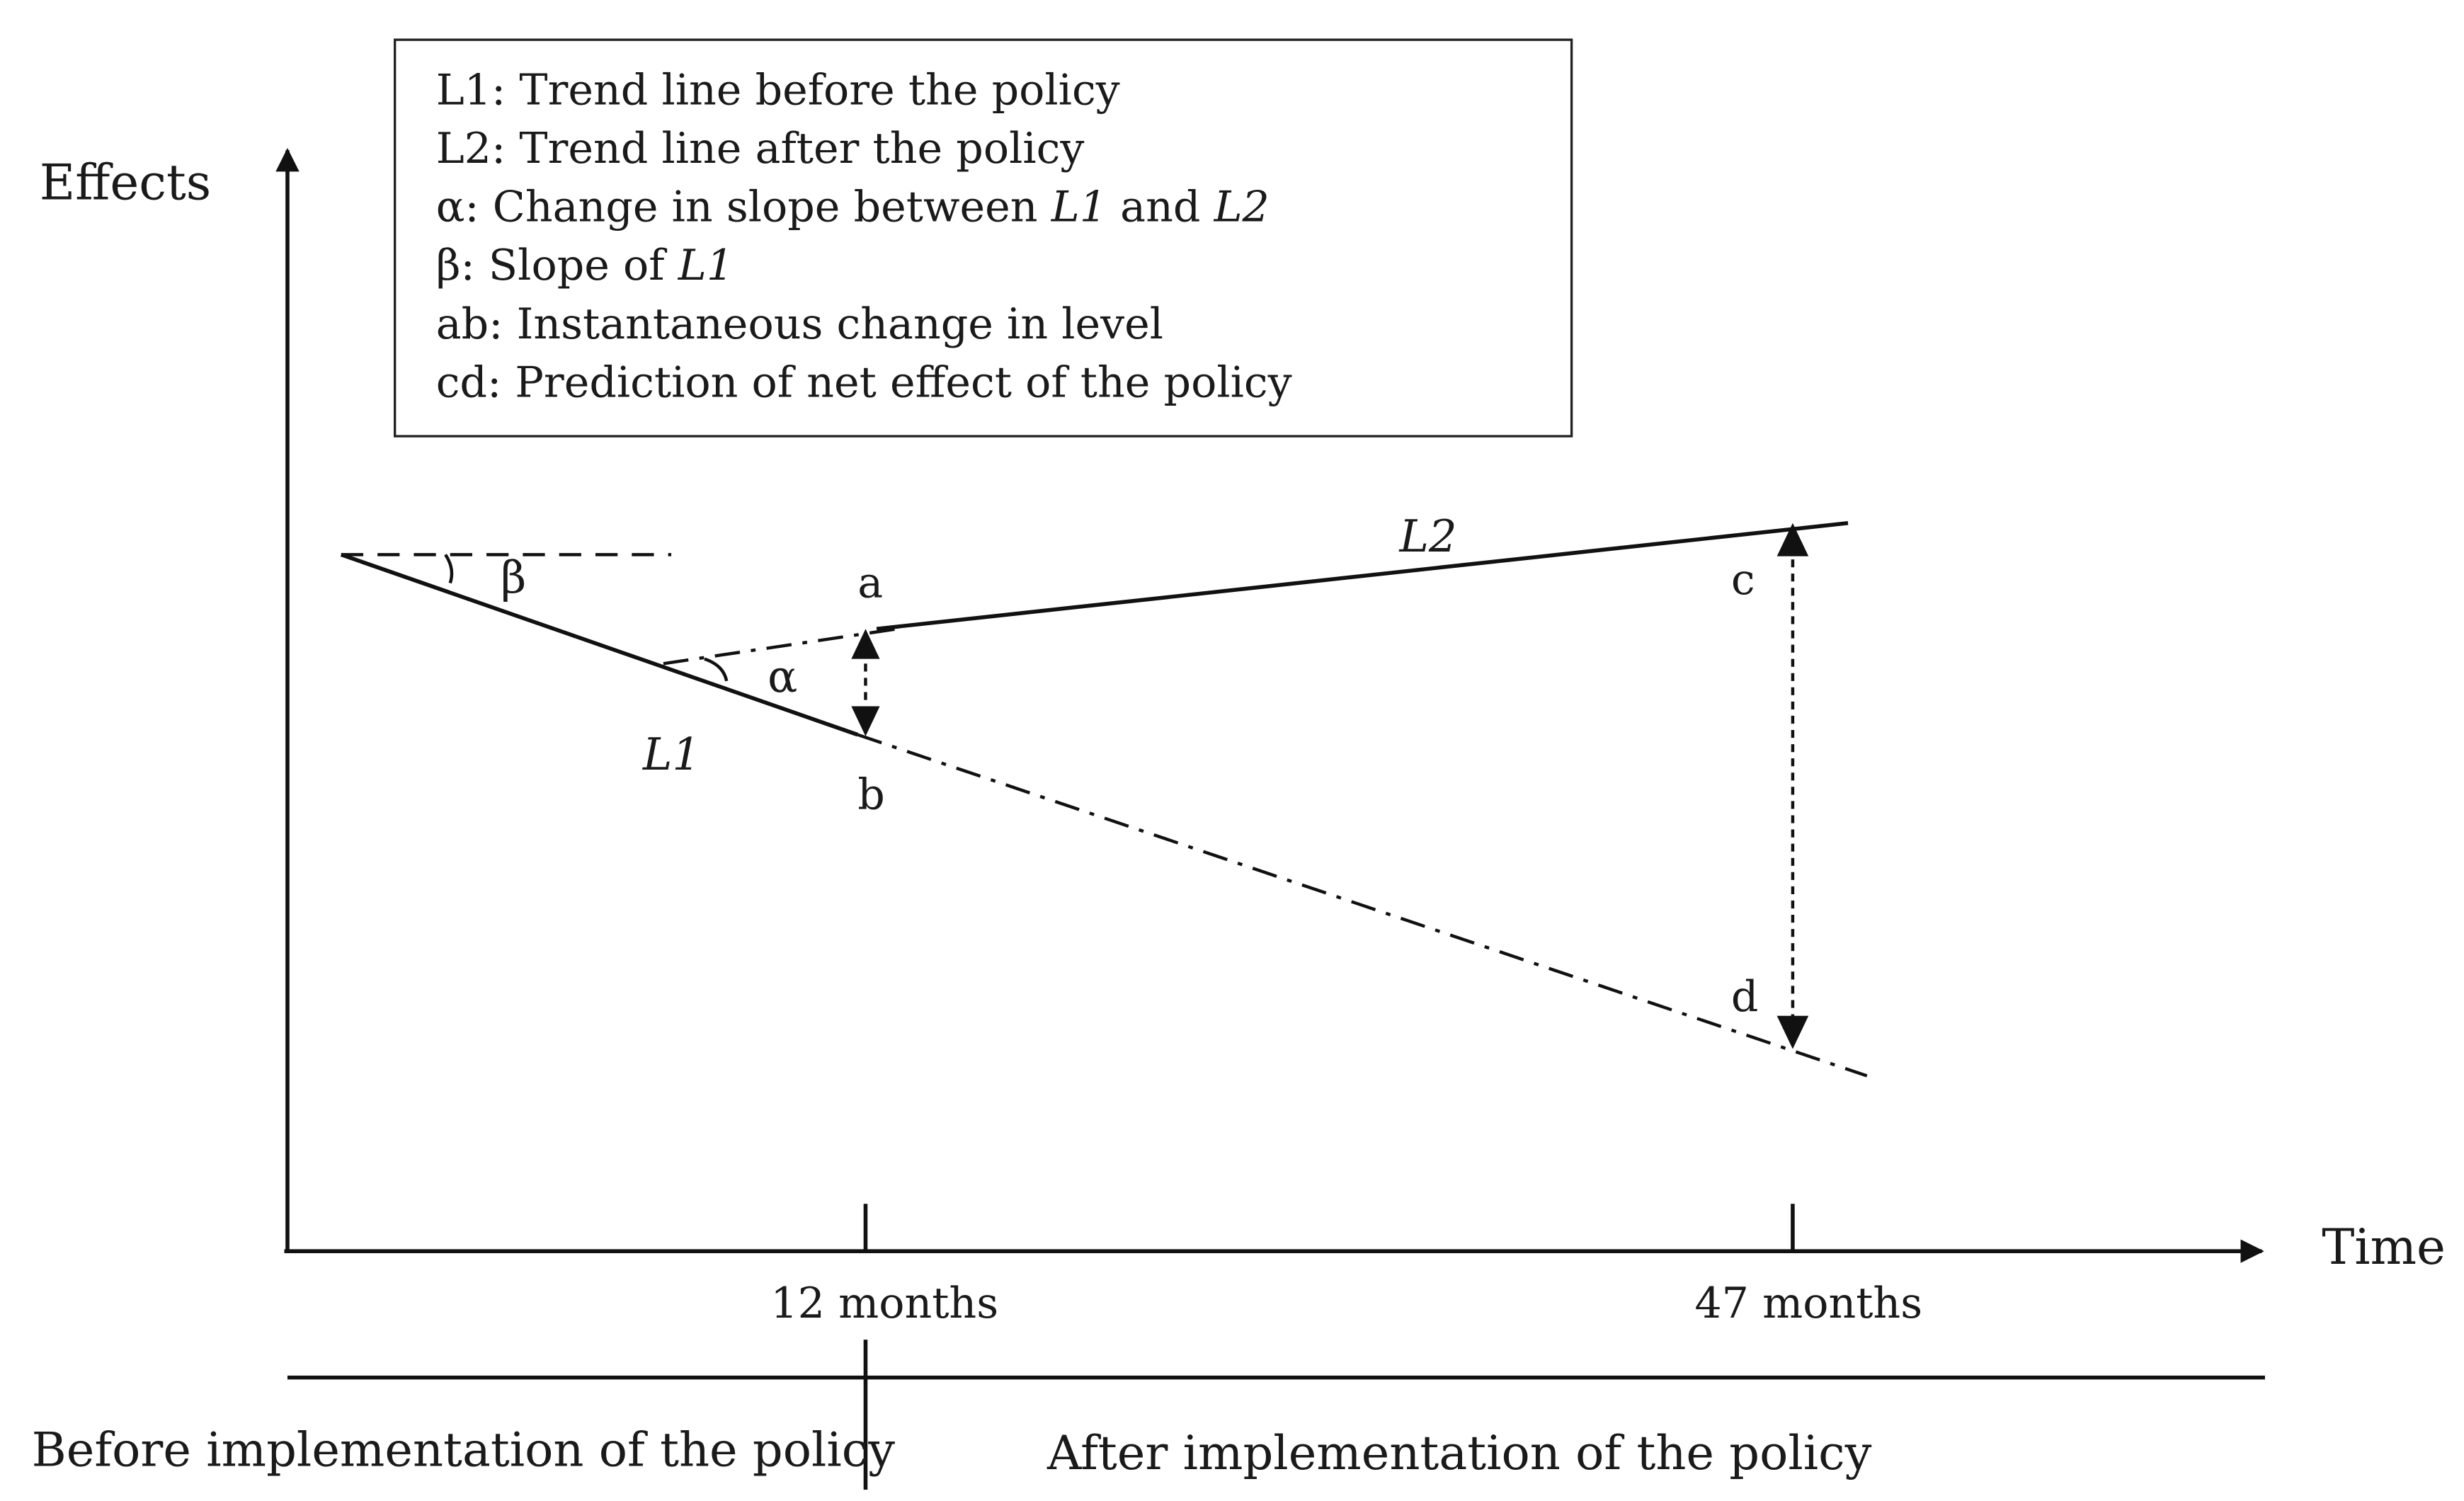 This screenshot has width=2464, height=1501. Describe the element at coordinates (1079, 207) in the screenshot. I see `legend-alpha-l1: L1` at that location.